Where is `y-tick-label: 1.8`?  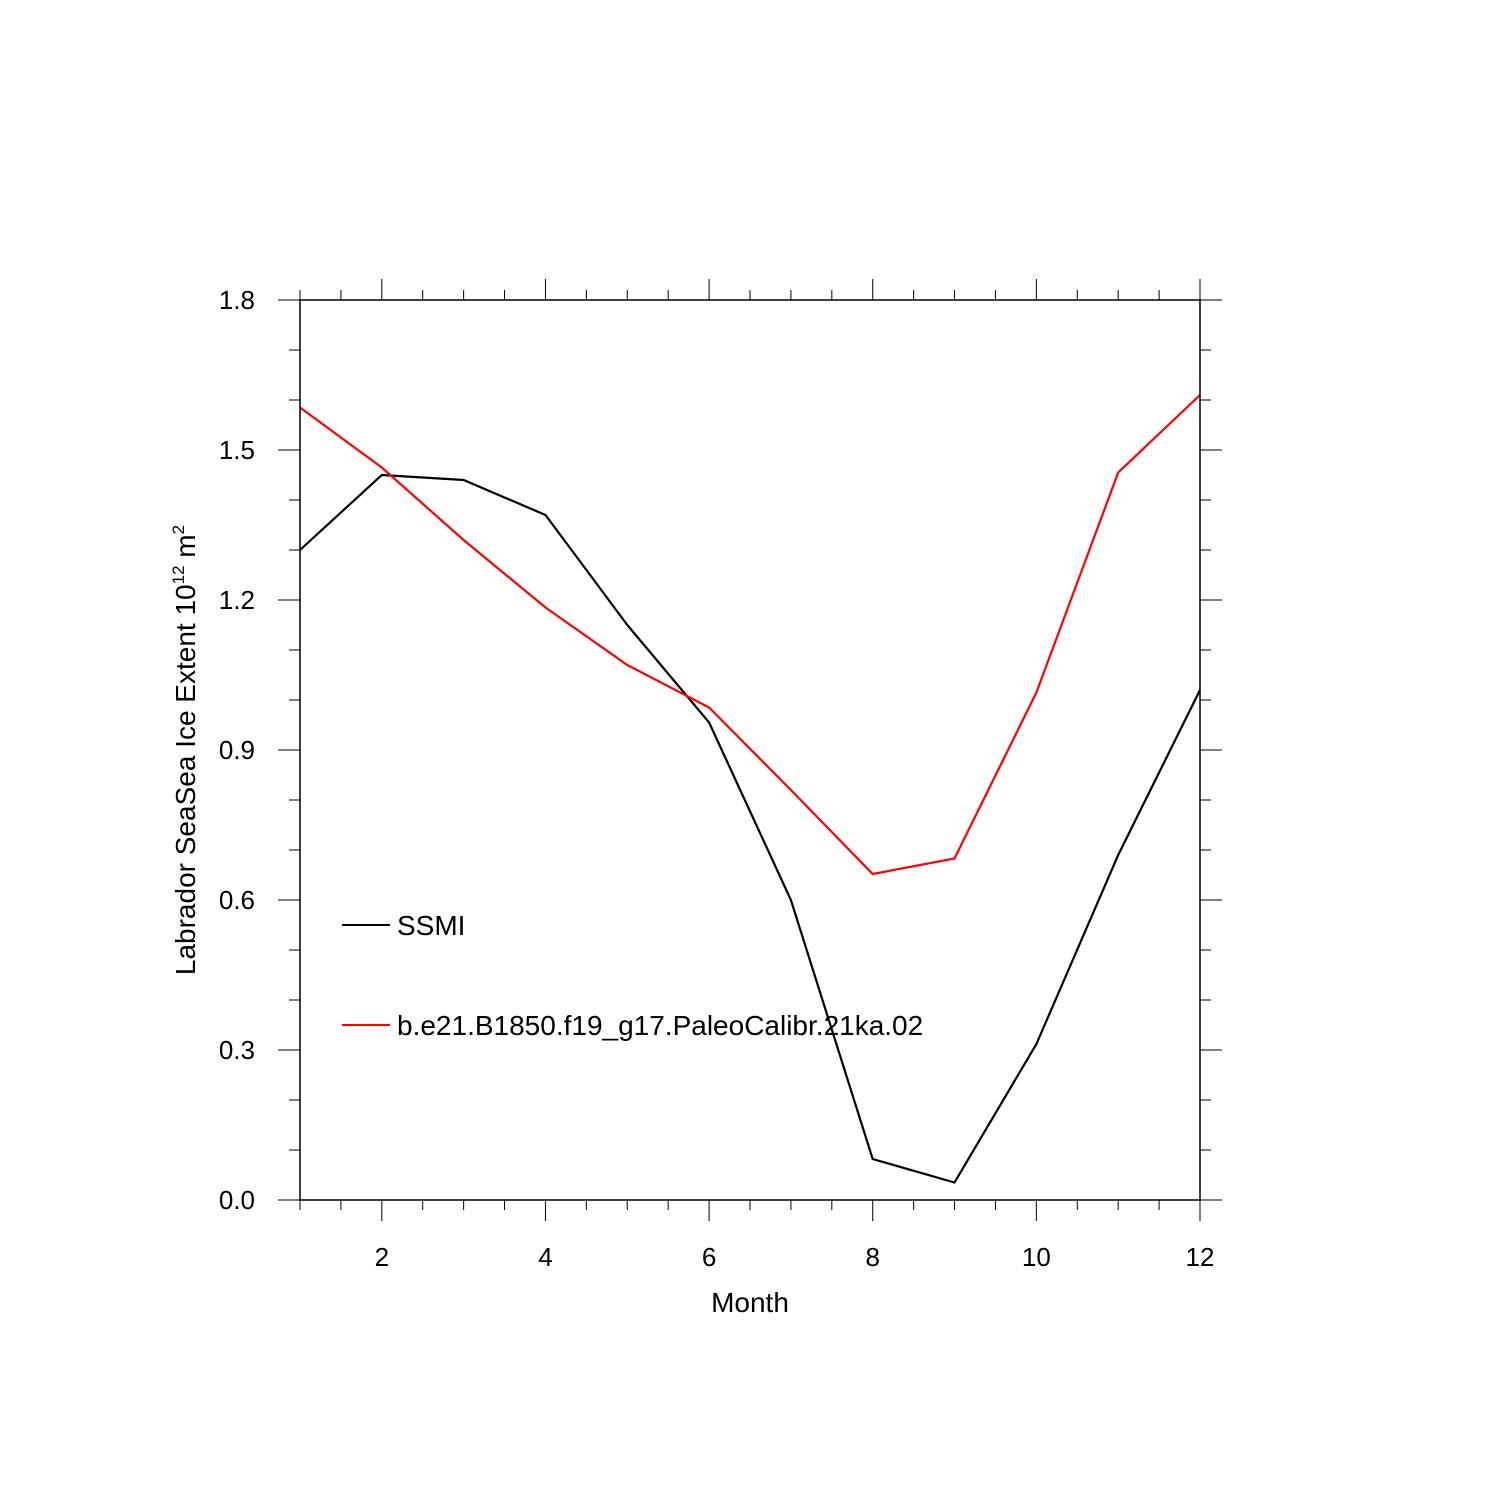 y-tick-label: 1.8 is located at coordinates (237, 300).